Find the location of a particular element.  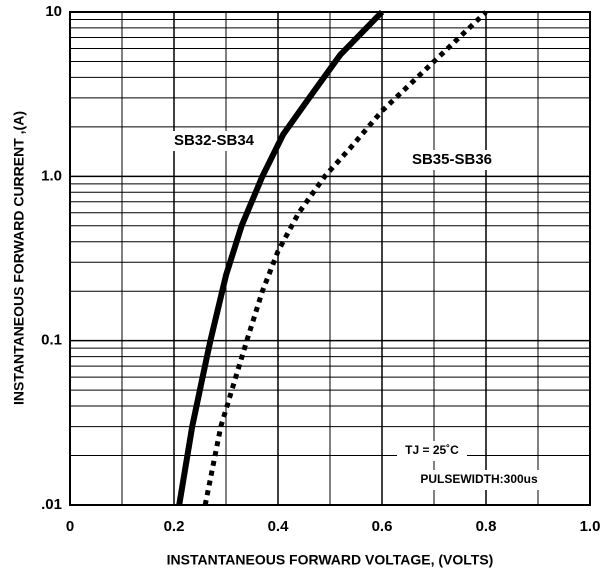

annotation: TJ = 25˚C is located at coordinates (432, 450).